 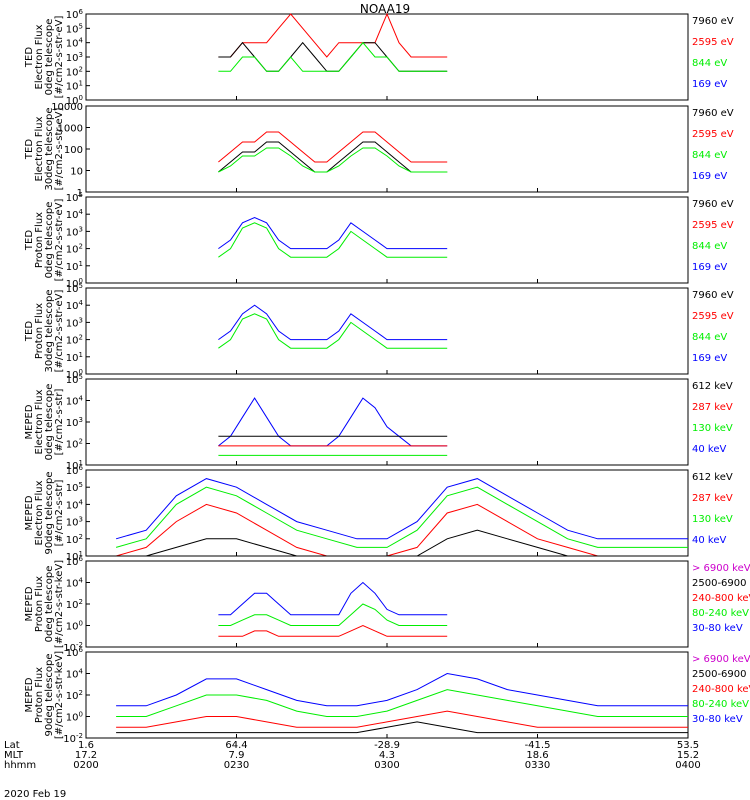 I want to click on x-tick-label: 4.3, so click(x=387, y=755).